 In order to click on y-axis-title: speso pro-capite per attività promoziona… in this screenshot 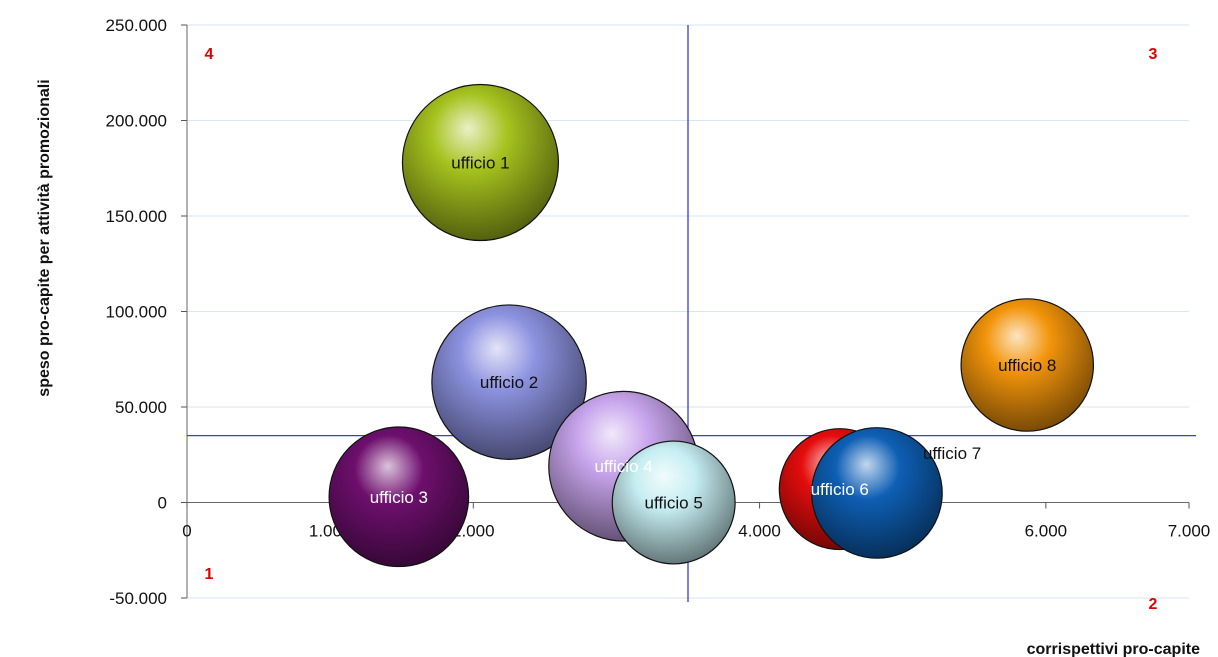, I will do `click(44, 237)`.